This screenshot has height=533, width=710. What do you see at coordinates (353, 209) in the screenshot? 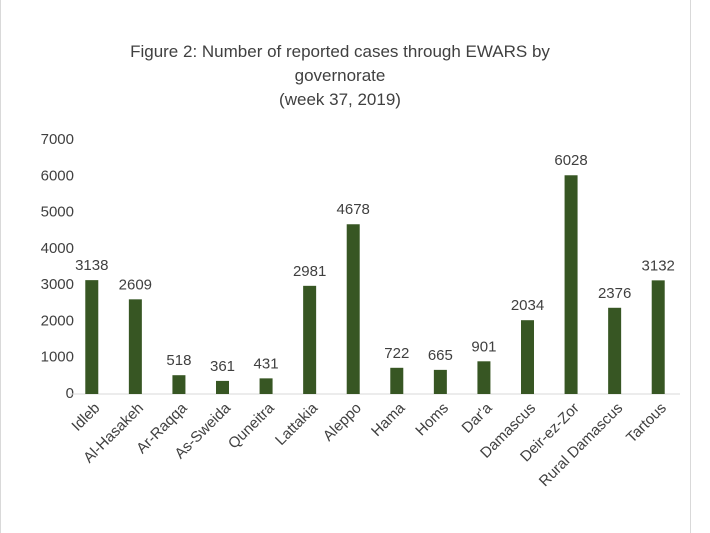
I see `data-label: 4678` at bounding box center [353, 209].